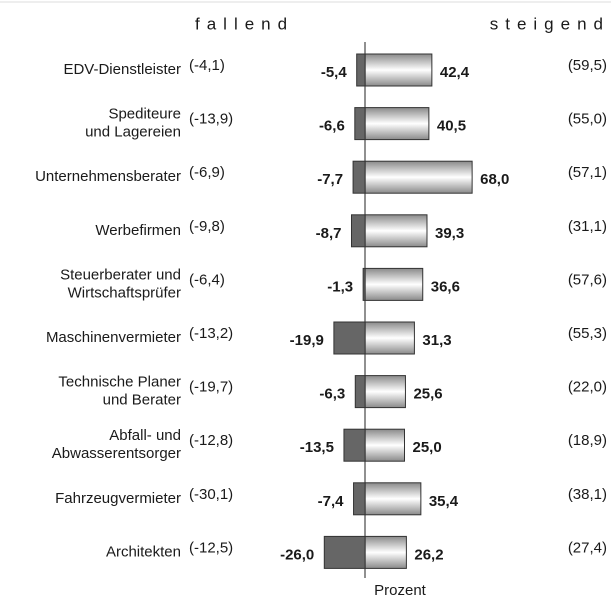 The image size is (611, 600). I want to click on previous-label: (-12,8), so click(211, 440).